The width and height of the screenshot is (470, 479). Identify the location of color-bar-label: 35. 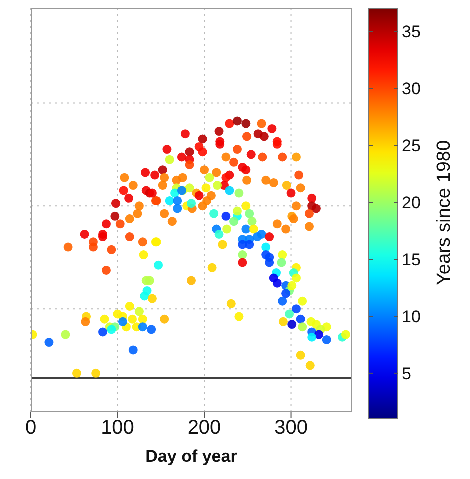
(411, 32).